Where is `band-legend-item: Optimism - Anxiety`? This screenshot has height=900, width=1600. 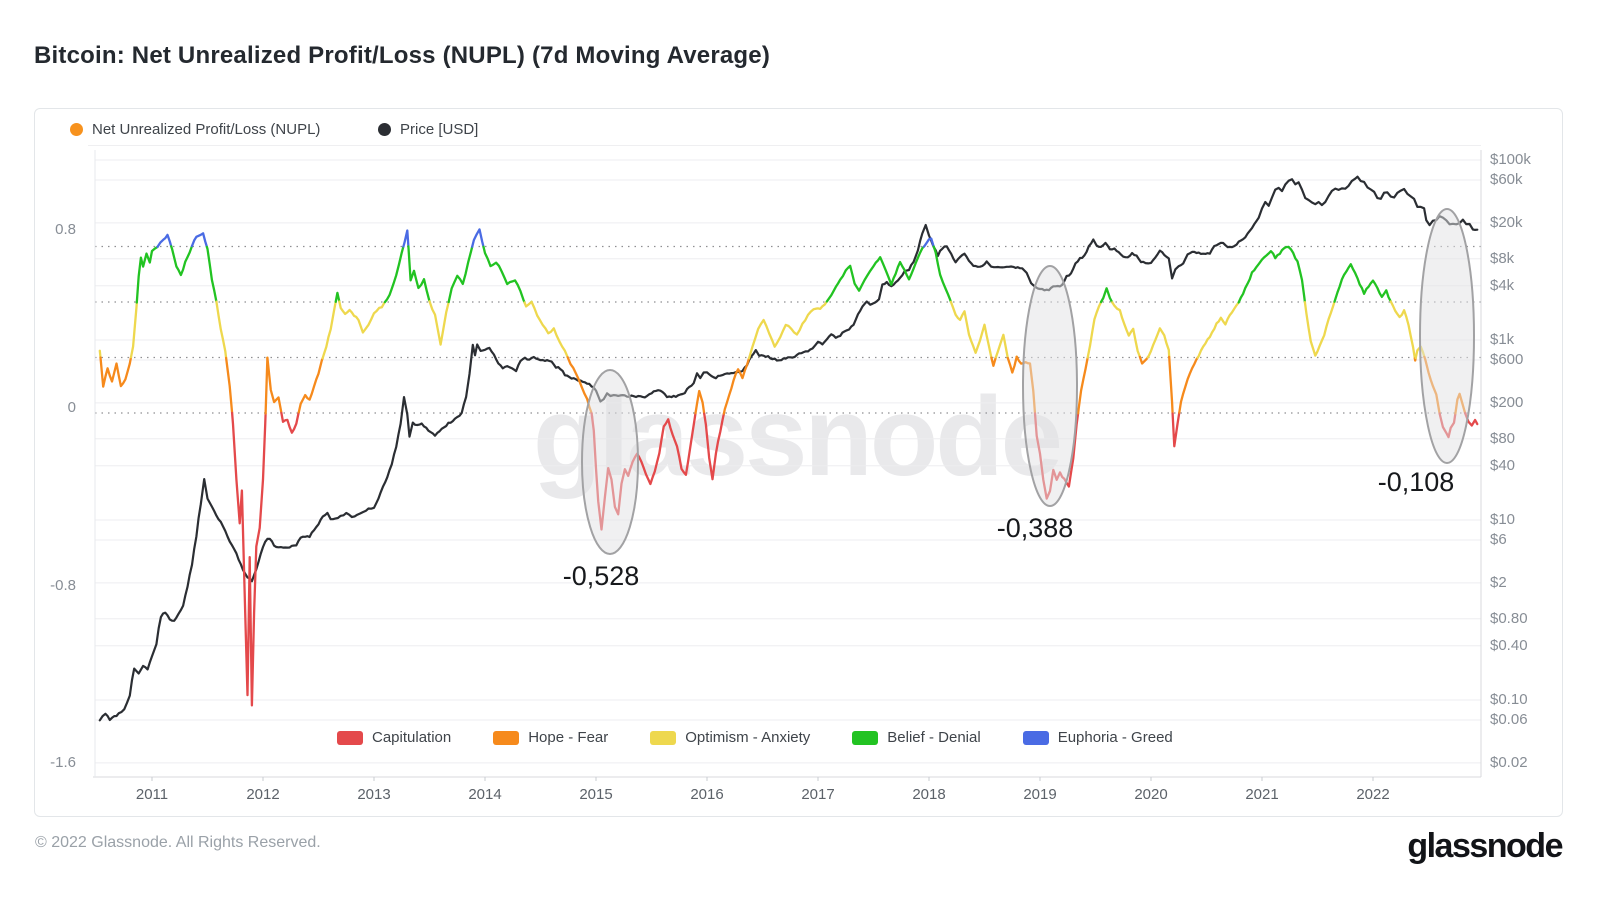
band-legend-item: Optimism - Anxiety is located at coordinates (730, 737).